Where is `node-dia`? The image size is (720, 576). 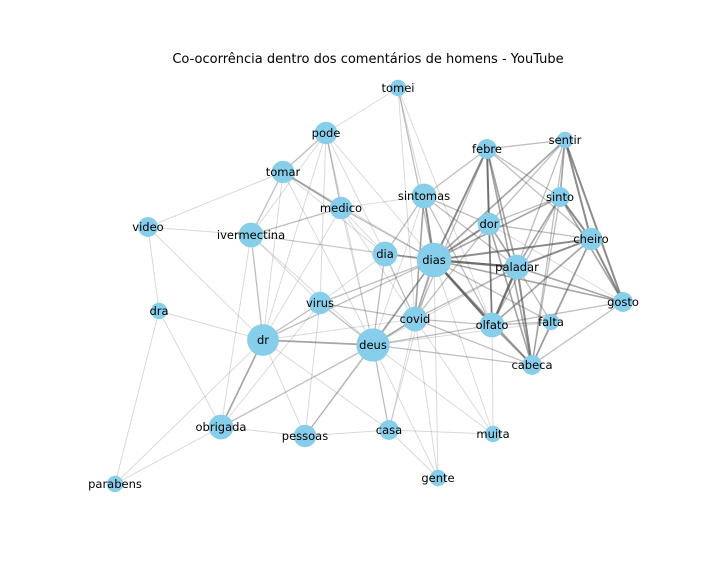
node-dia is located at coordinates (385, 254).